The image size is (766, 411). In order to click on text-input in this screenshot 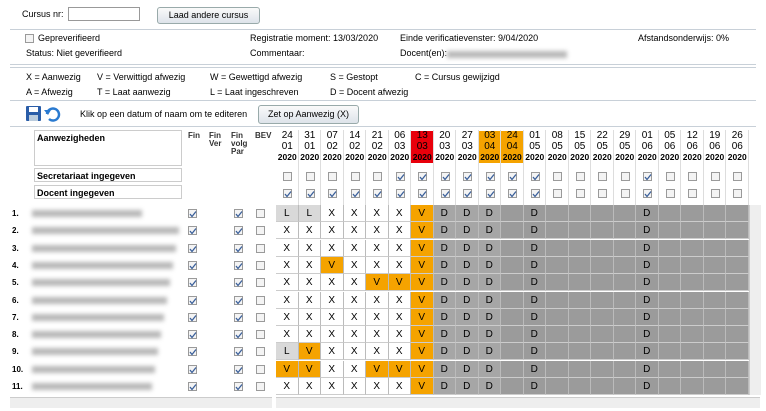, I will do `click(104, 14)`.